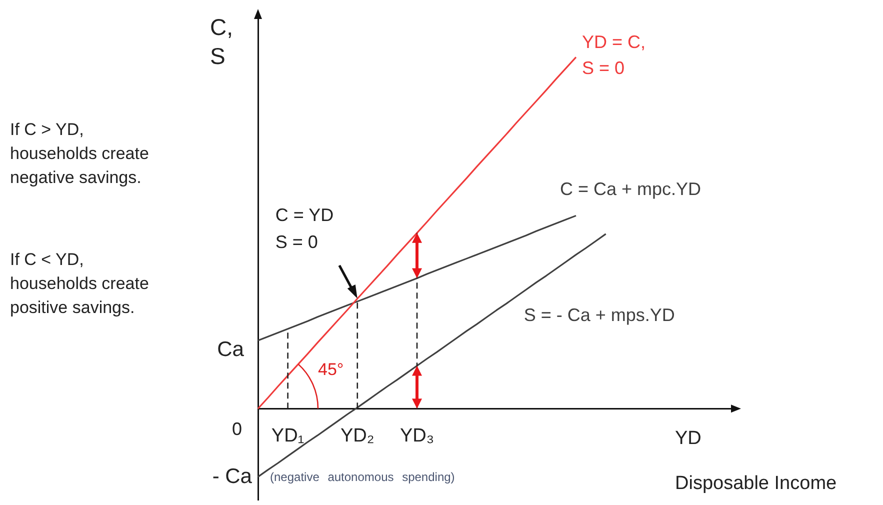  I want to click on x-tick-label: YD₁, so click(287, 435).